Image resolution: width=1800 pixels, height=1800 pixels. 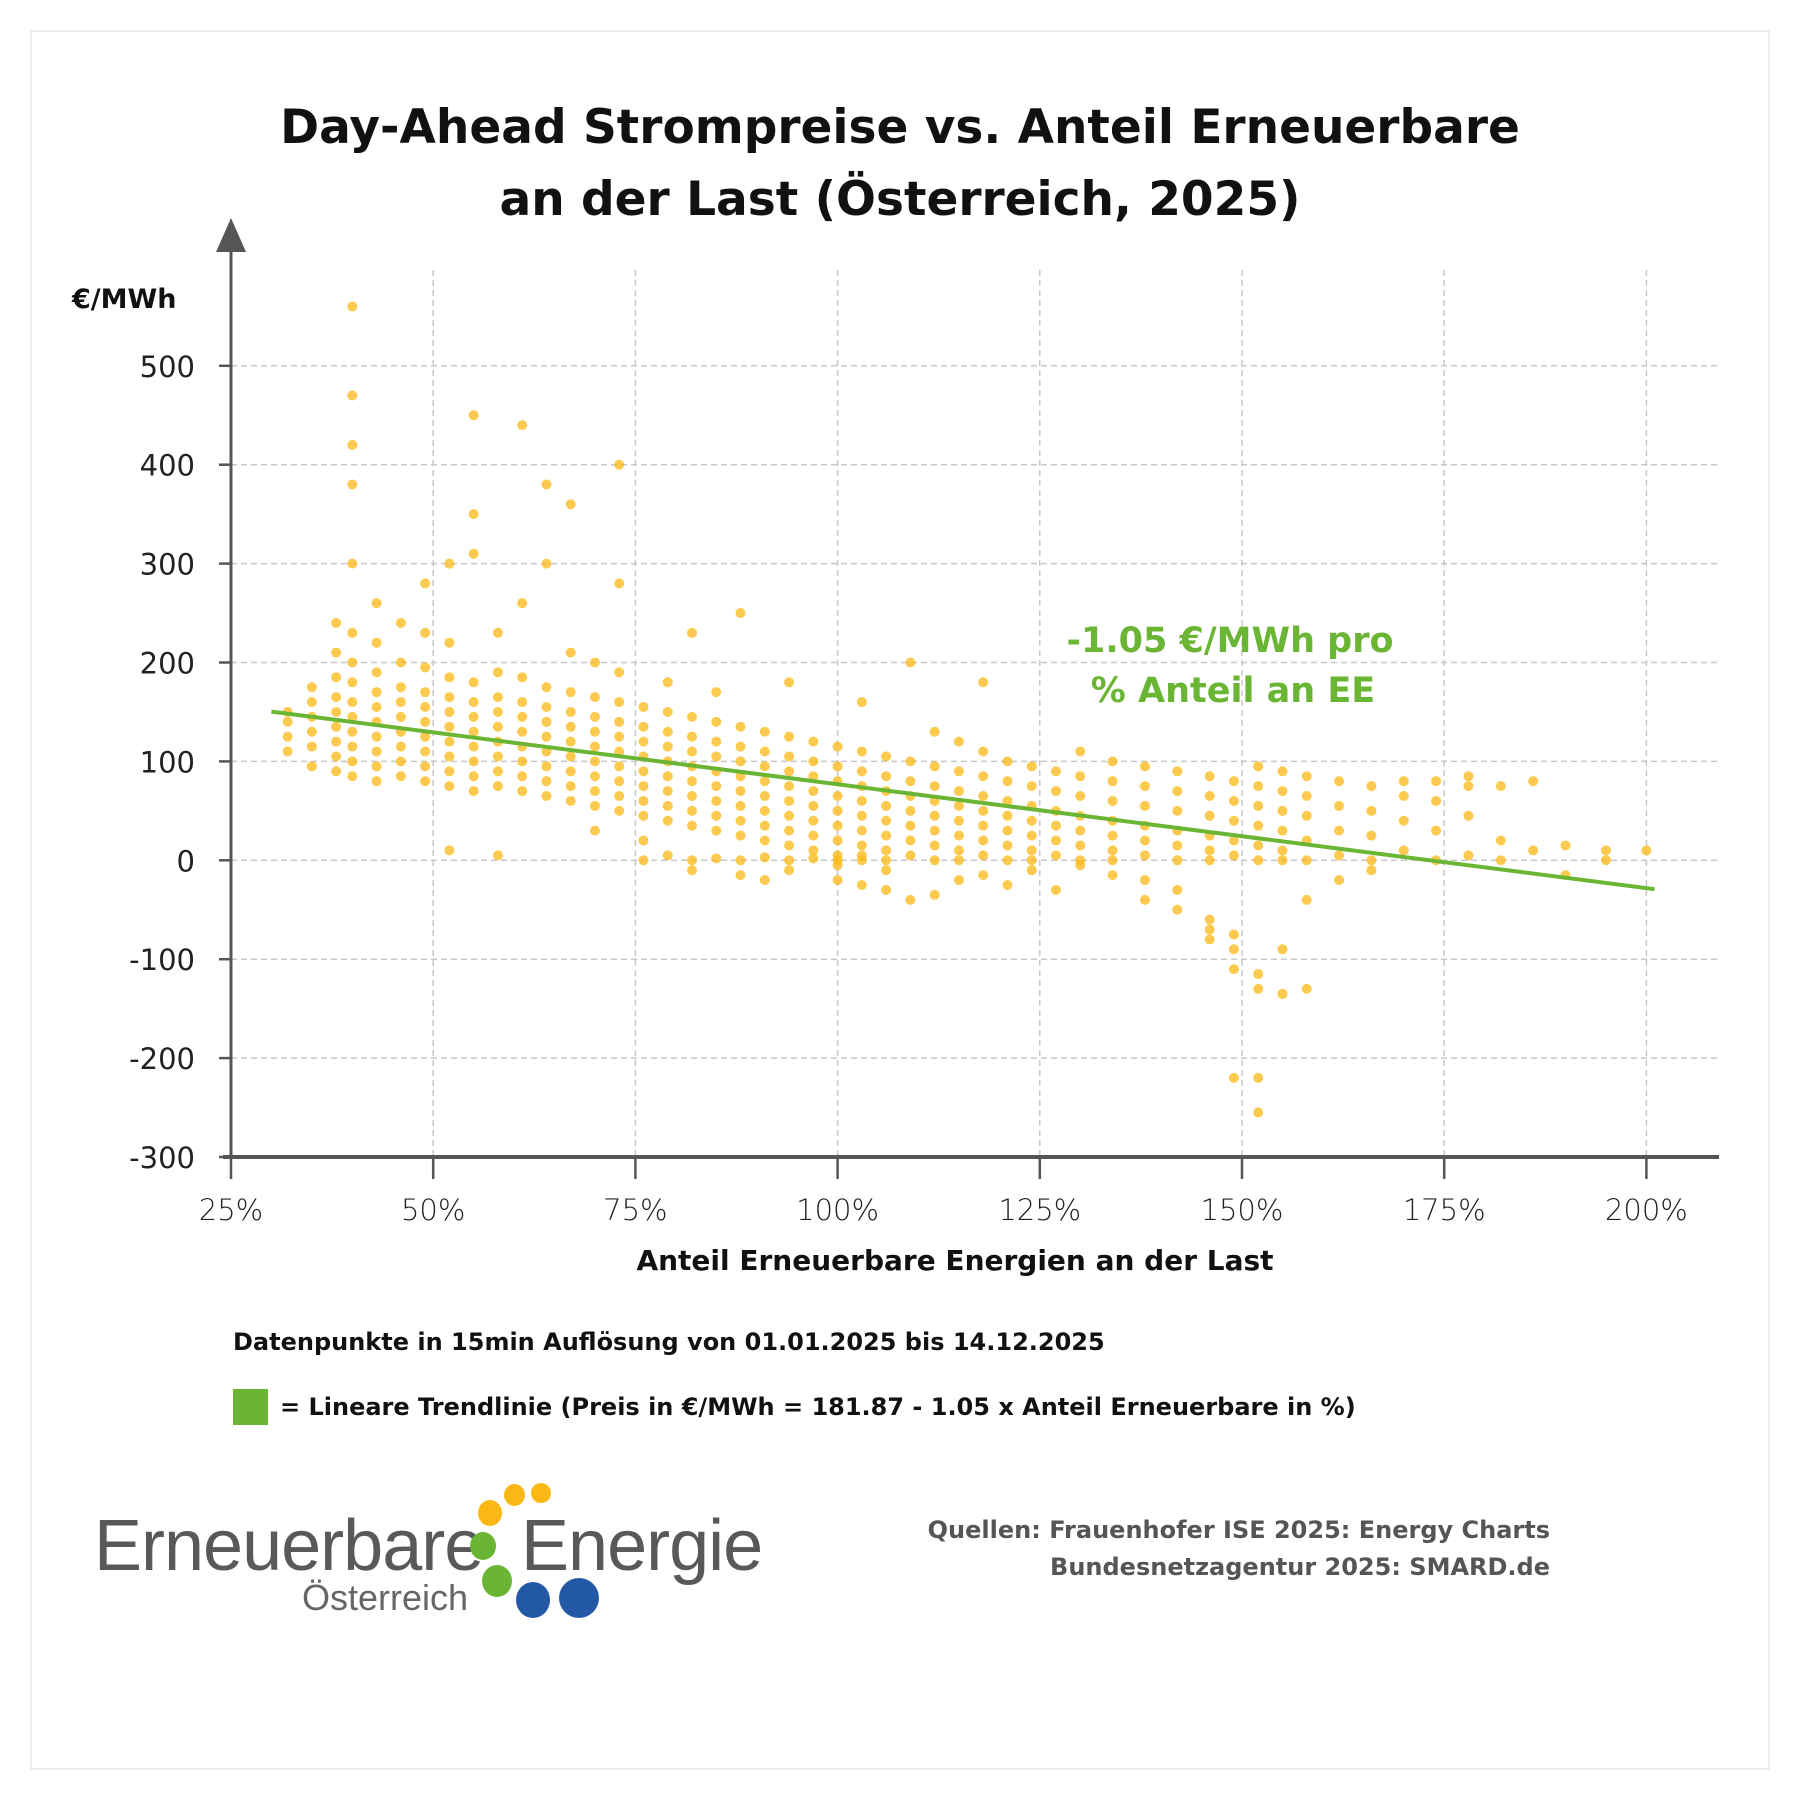 I want to click on source-line-2: Bundesnetzagentur 2025: SMARD.de, so click(x=1300, y=1567).